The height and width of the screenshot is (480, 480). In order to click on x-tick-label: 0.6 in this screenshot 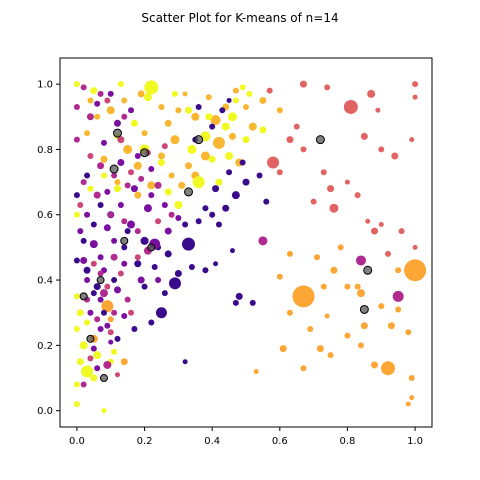, I will do `click(280, 441)`.